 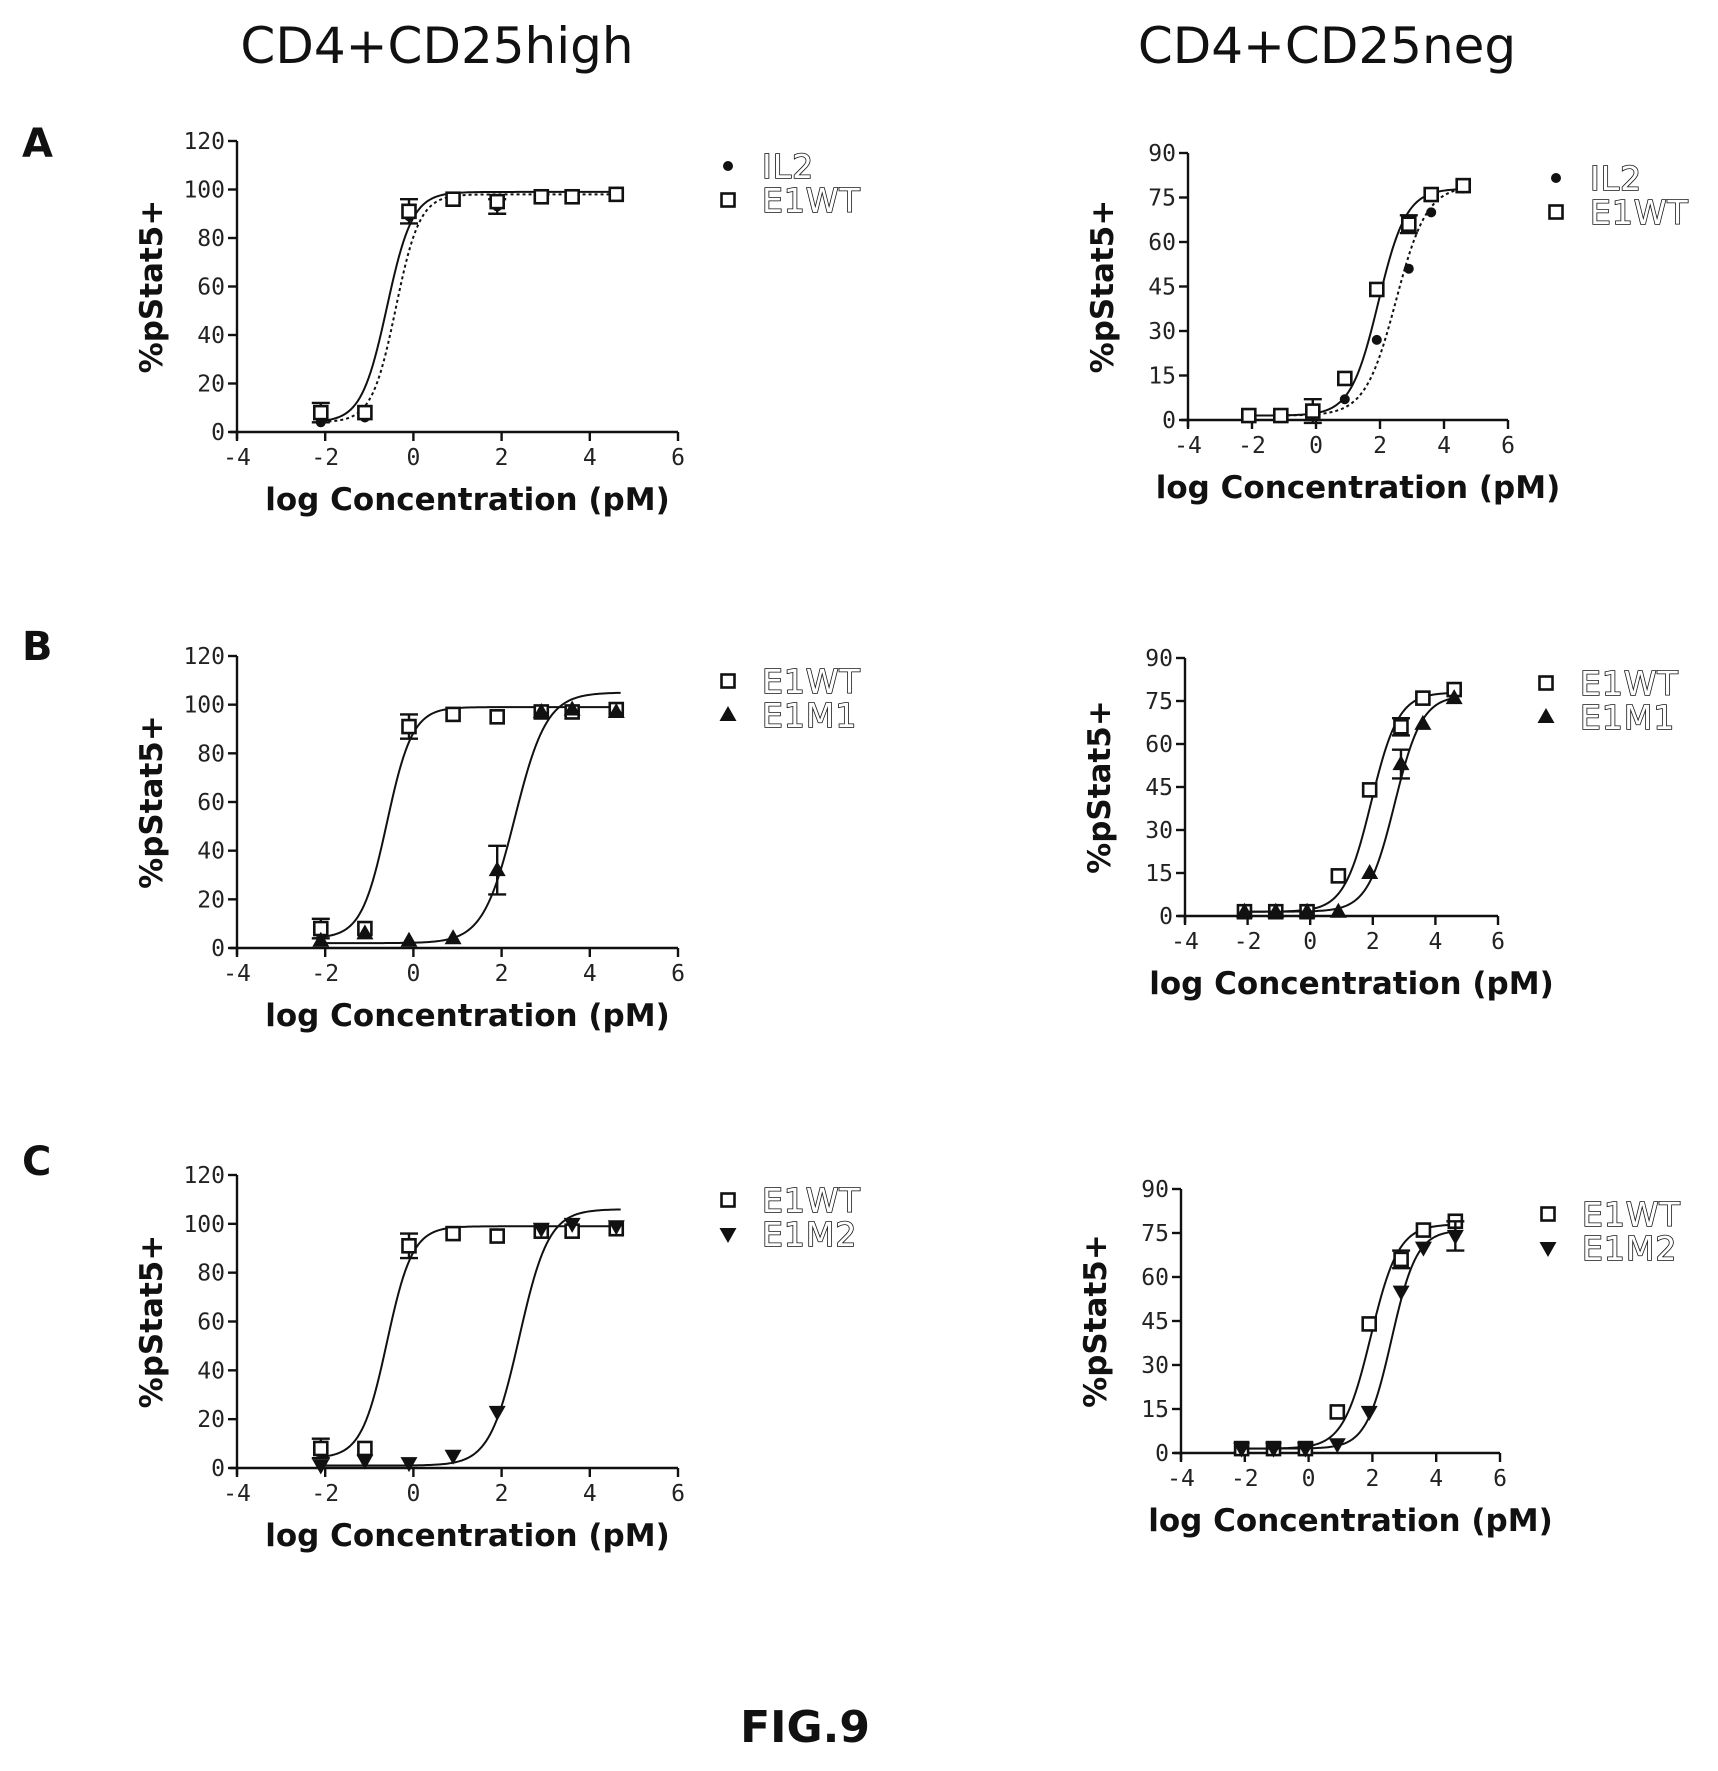 I want to click on fit-curve-e1m2, so click(x=1348, y=1340).